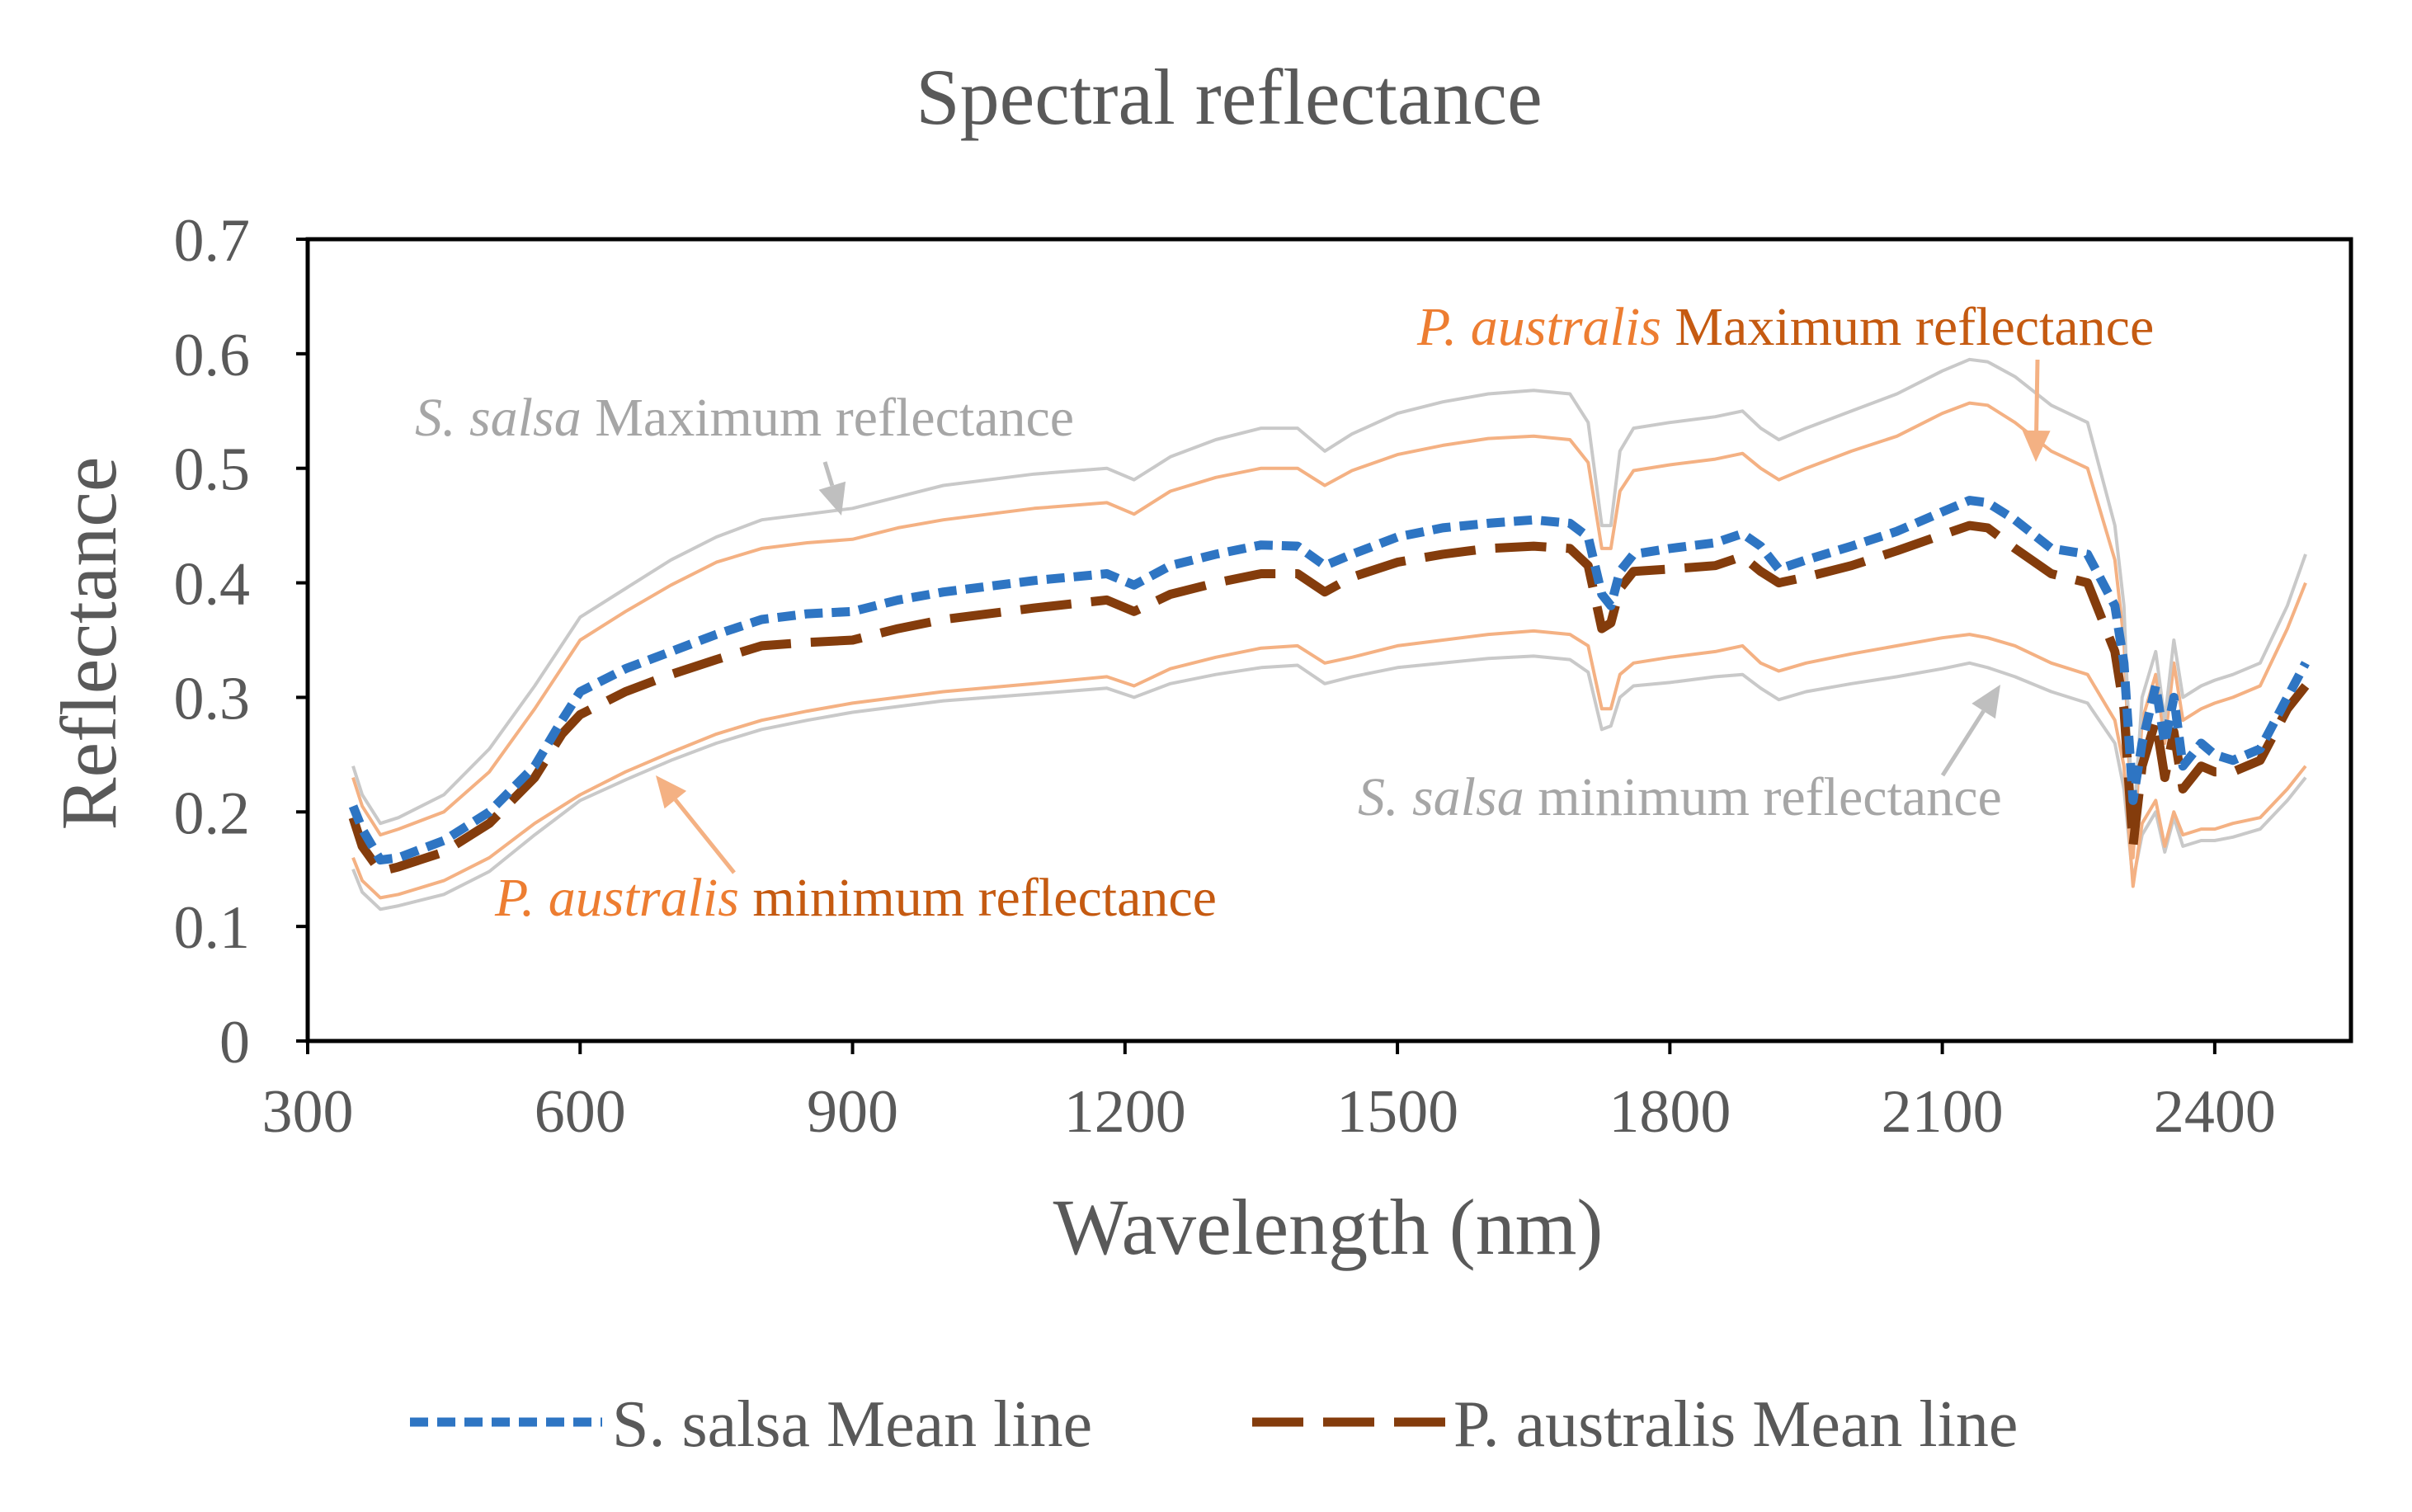 Image resolution: width=2412 pixels, height=1512 pixels. I want to click on annotation-ss-max-note: S. salsa Maximum reflectance, so click(744, 452).